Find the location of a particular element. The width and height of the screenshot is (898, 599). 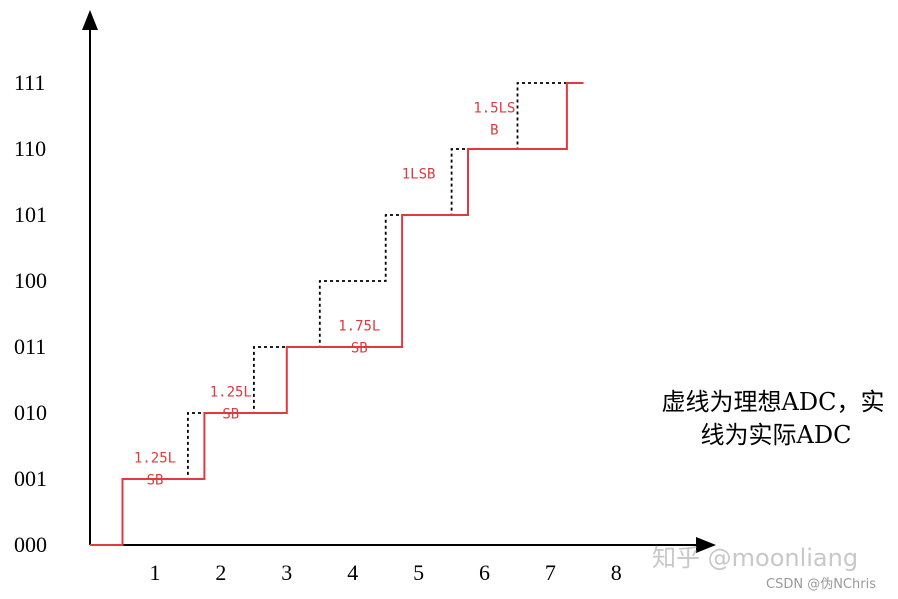

y-tick-label: 100 is located at coordinates (30, 280).